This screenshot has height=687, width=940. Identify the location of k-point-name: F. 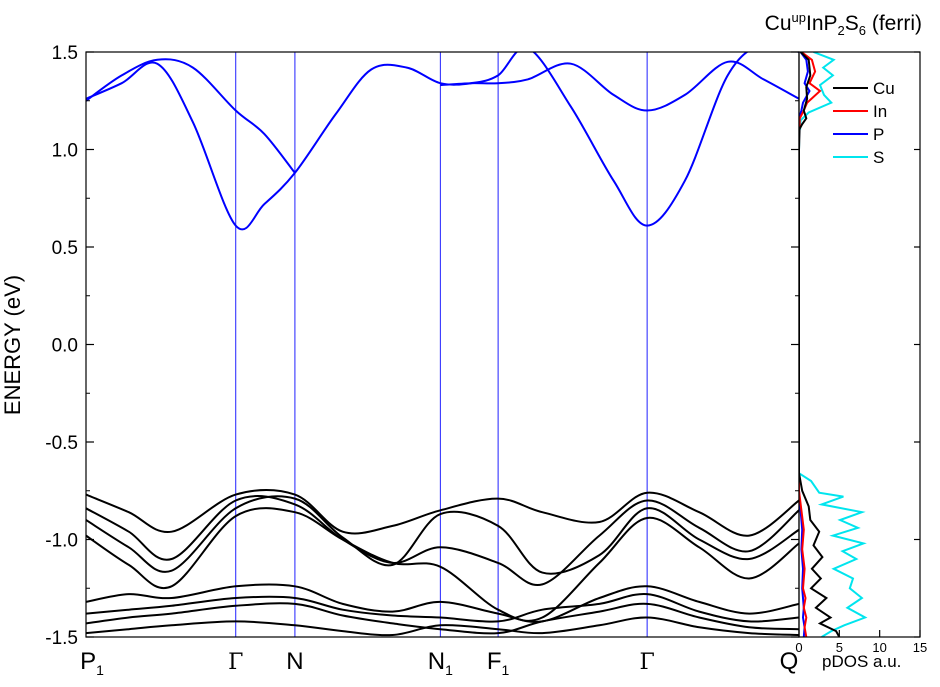
(494, 661).